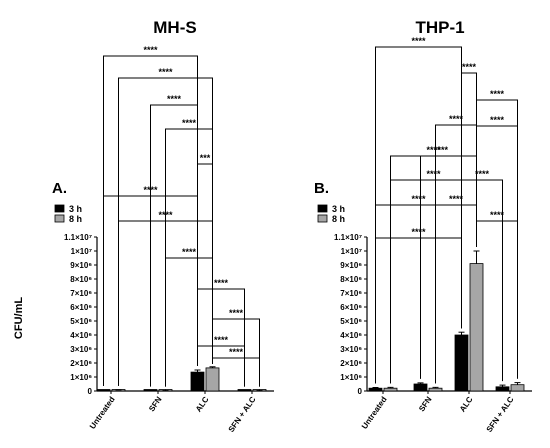  Describe the element at coordinates (19, 318) in the screenshot. I see `y-axis-label: CFU/mL` at that location.